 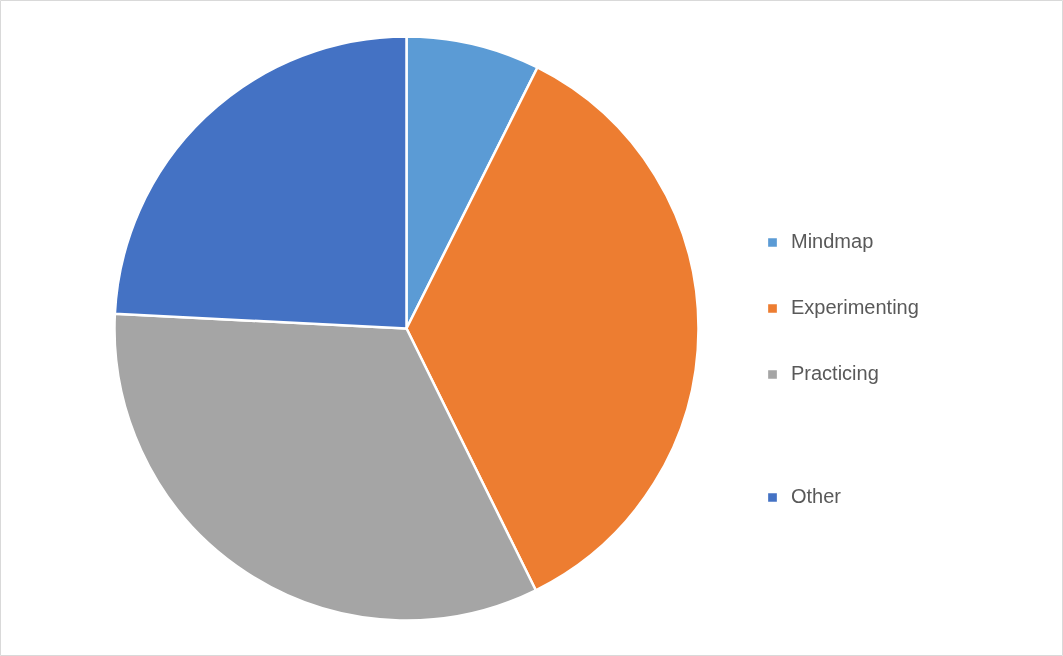 What do you see at coordinates (832, 241) in the screenshot?
I see `legend-label: Mindmap` at bounding box center [832, 241].